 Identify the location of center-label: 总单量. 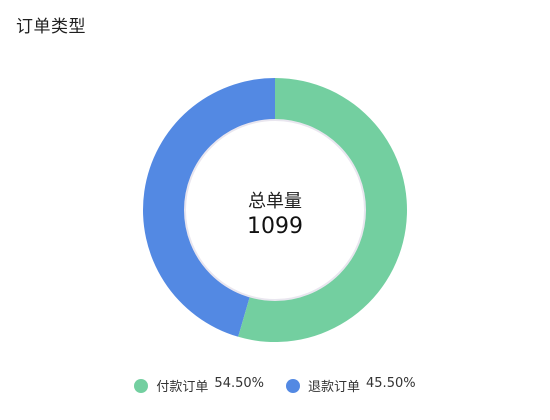
(275, 201).